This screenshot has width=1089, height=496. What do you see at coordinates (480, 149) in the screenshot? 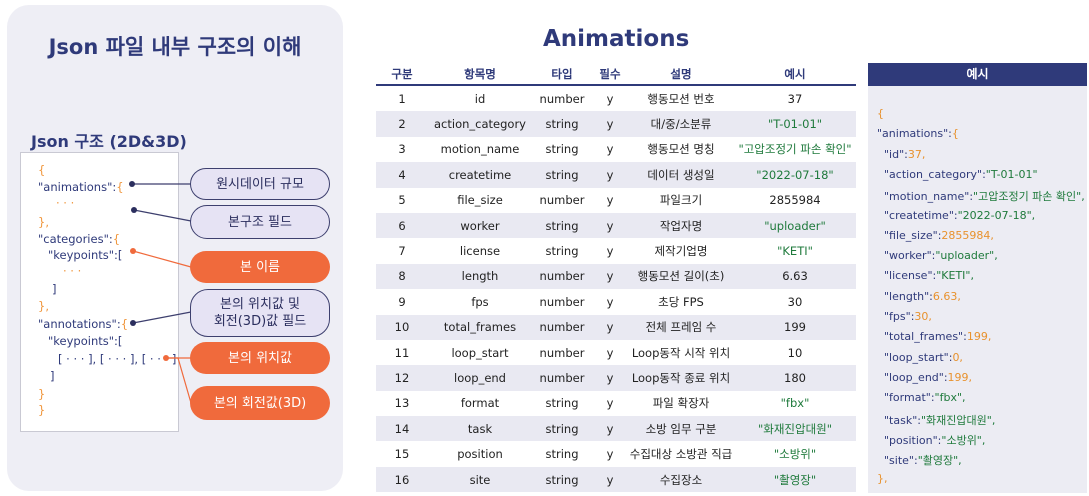
I see `cell-name: motion_name` at bounding box center [480, 149].